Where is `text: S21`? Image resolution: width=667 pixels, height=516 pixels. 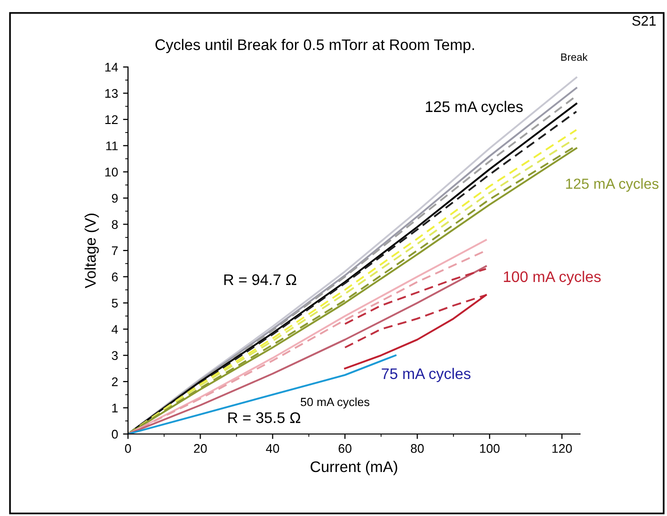
text: S21 is located at coordinates (644, 21).